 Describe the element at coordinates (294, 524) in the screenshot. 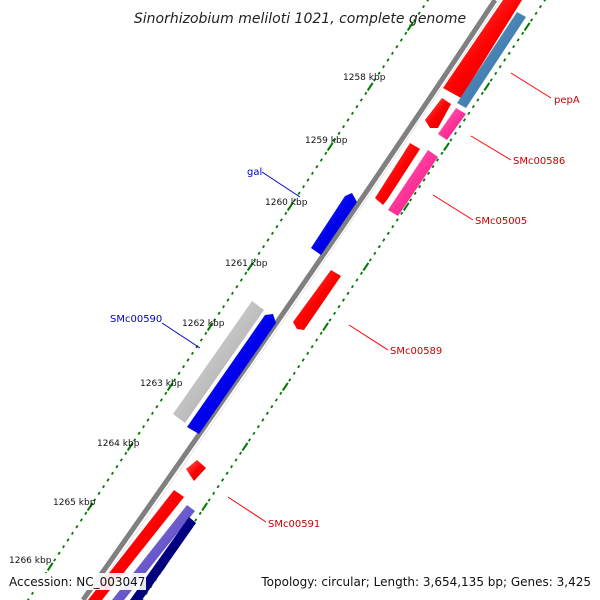

I see `label-SMc00591: SMc00591` at that location.